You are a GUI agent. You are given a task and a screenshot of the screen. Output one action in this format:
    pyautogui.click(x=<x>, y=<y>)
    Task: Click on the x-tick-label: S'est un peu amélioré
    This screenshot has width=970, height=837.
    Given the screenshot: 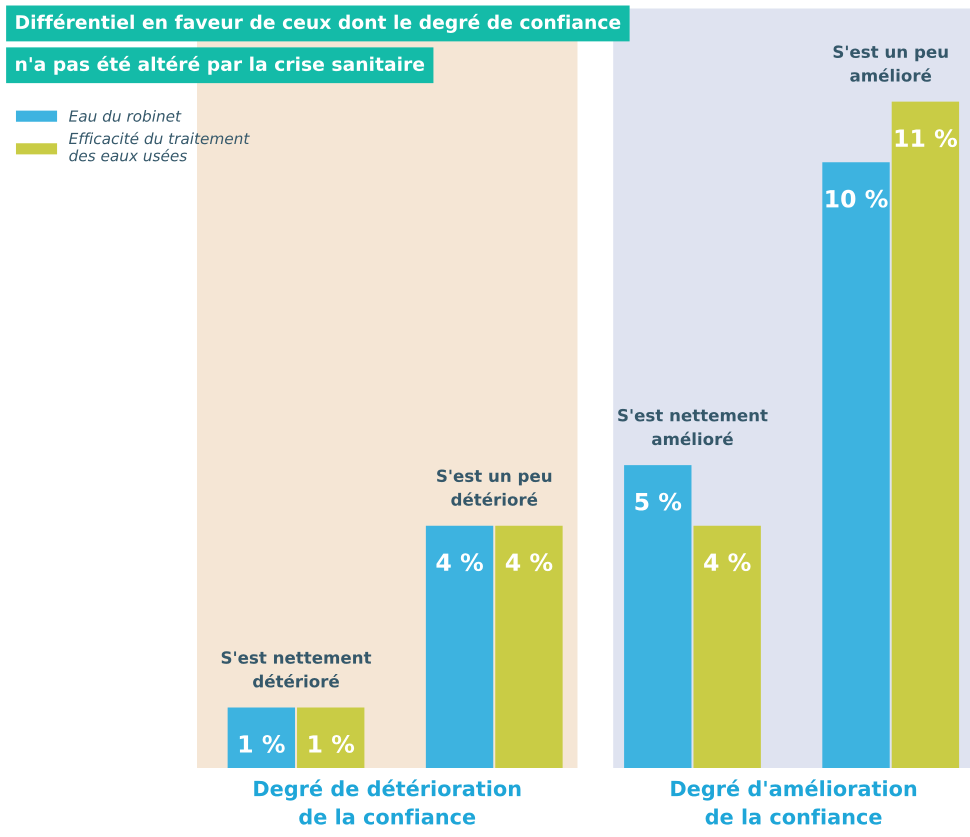 What is the action you would take?
    pyautogui.click(x=891, y=63)
    